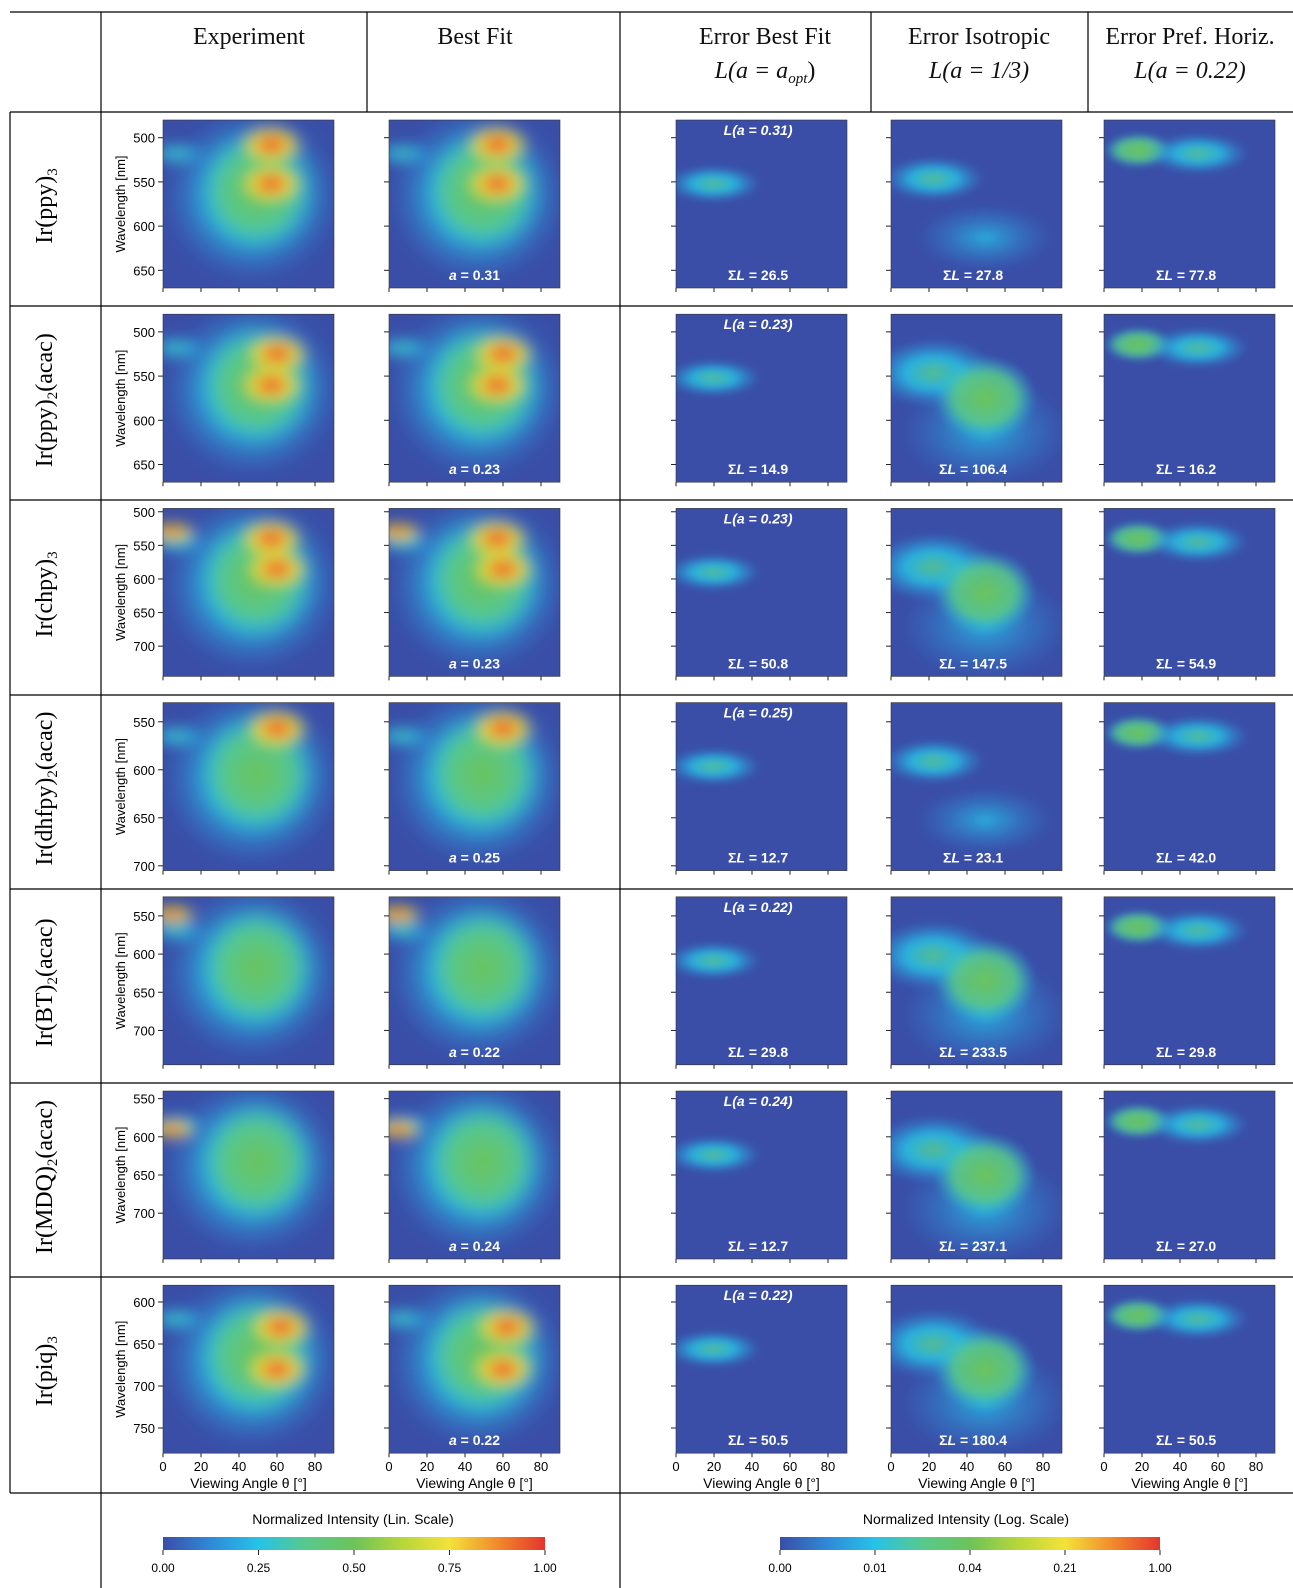  Describe the element at coordinates (144, 270) in the screenshot. I see `y-tick-label: 650` at that location.